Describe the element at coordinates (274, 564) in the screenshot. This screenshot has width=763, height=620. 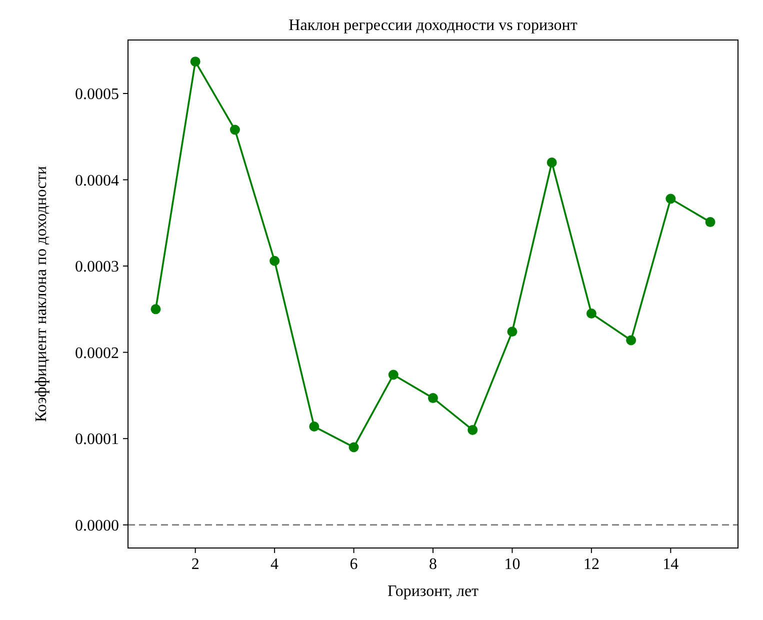
I see `x-tick-label: 4` at that location.